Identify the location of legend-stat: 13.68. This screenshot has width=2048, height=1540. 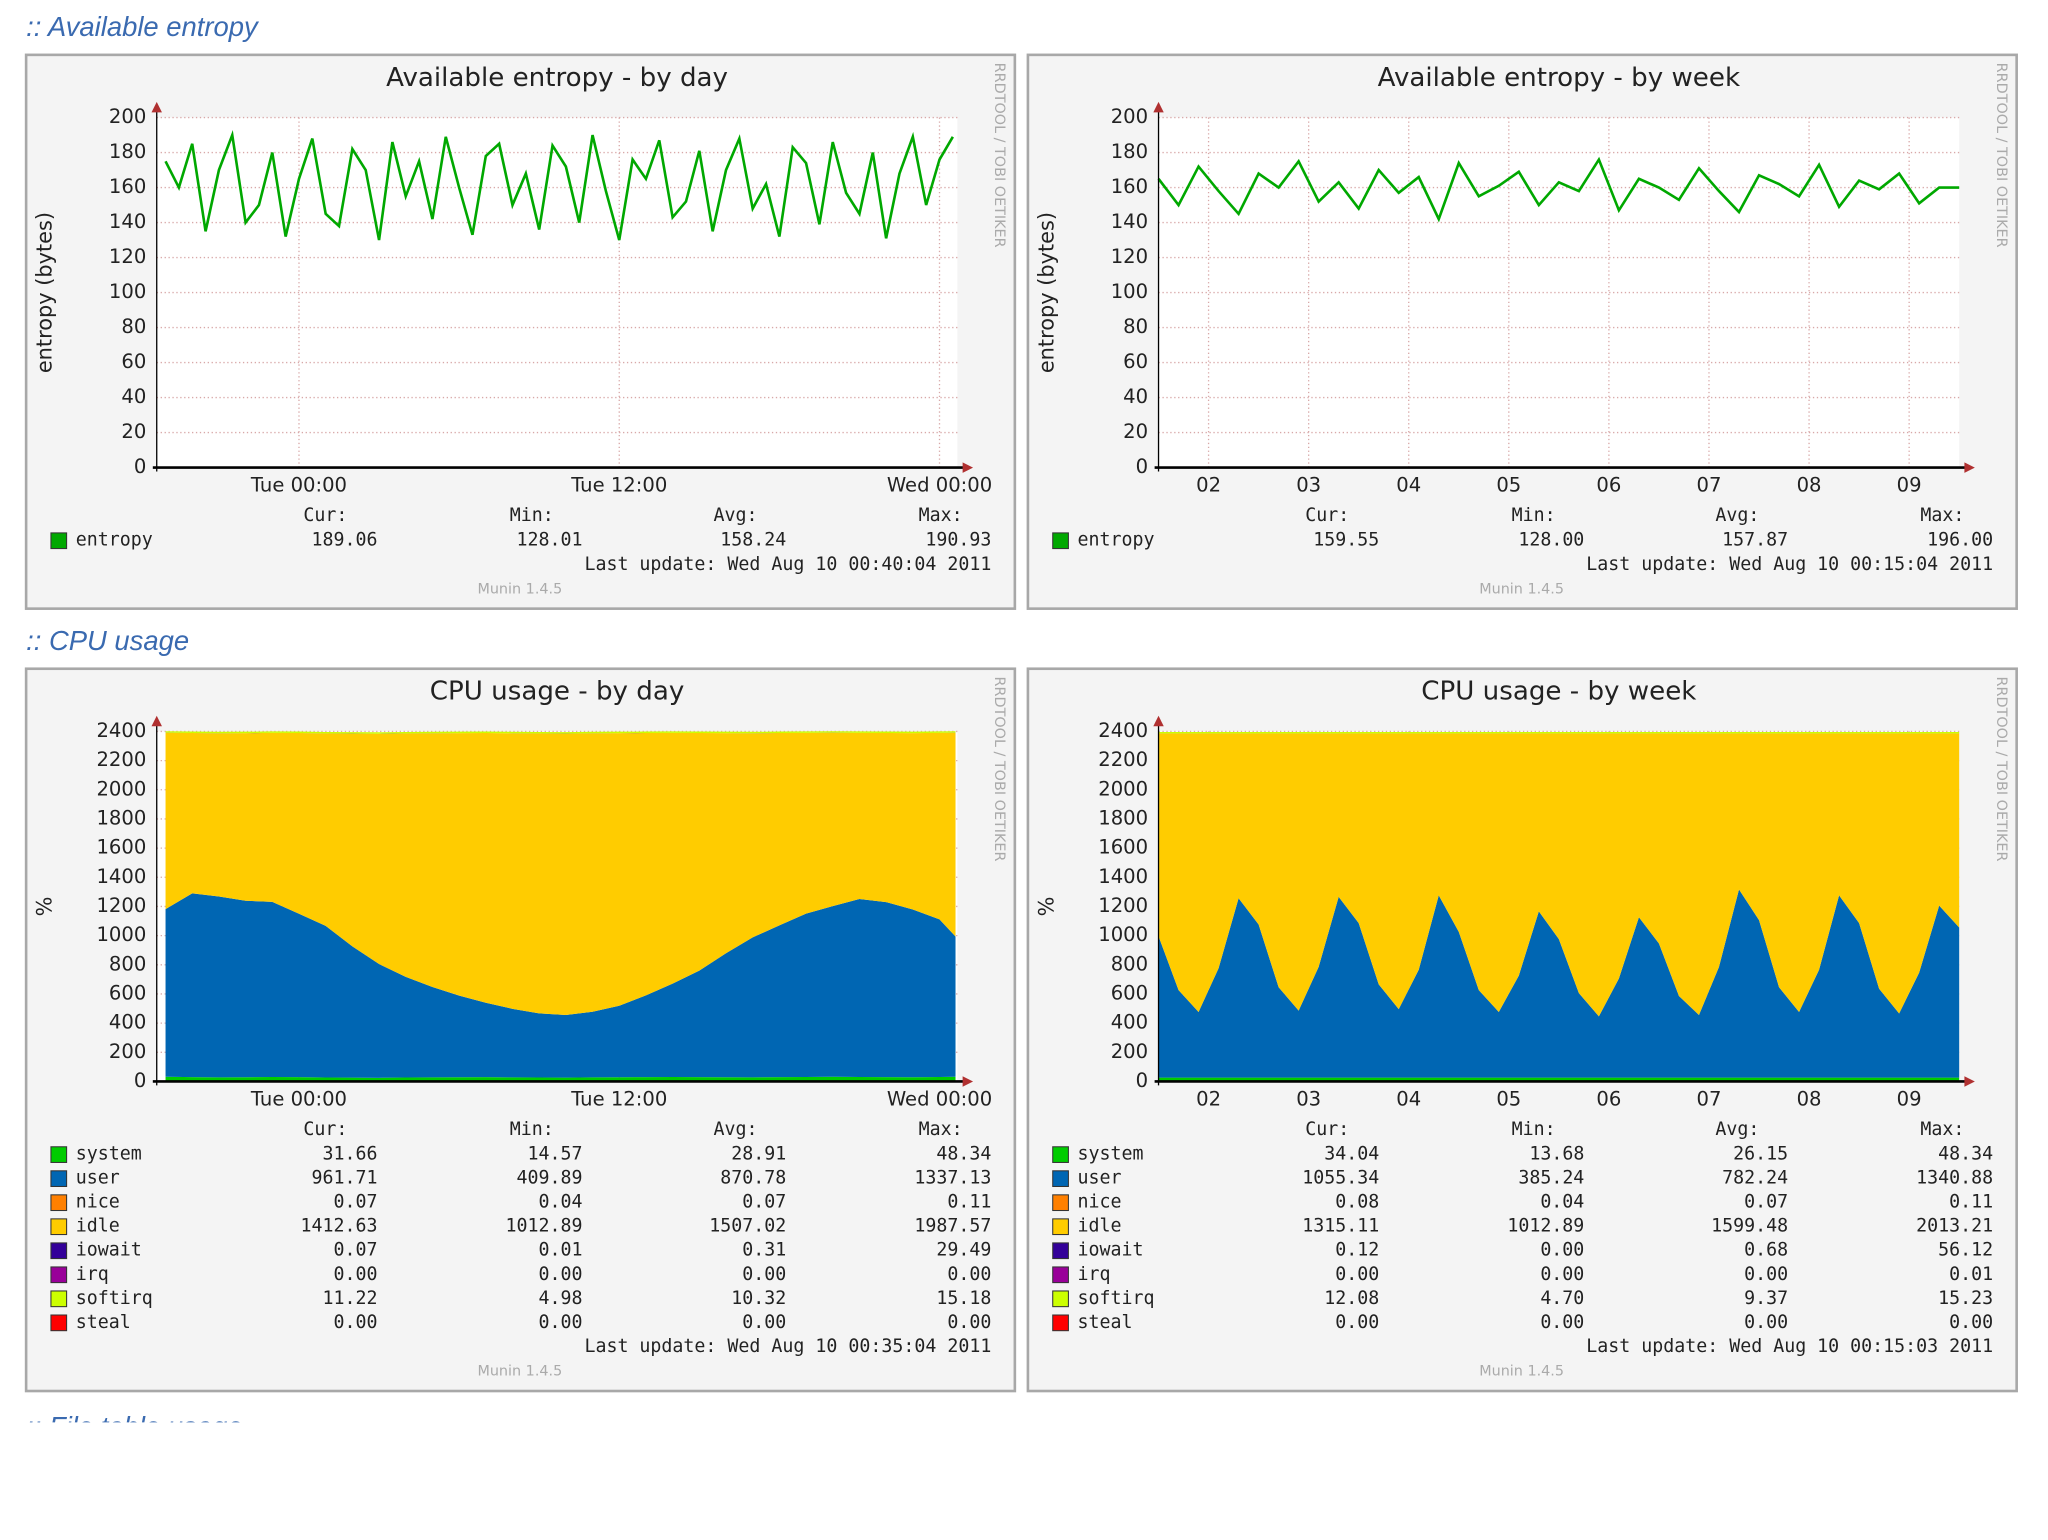
(1556, 1154).